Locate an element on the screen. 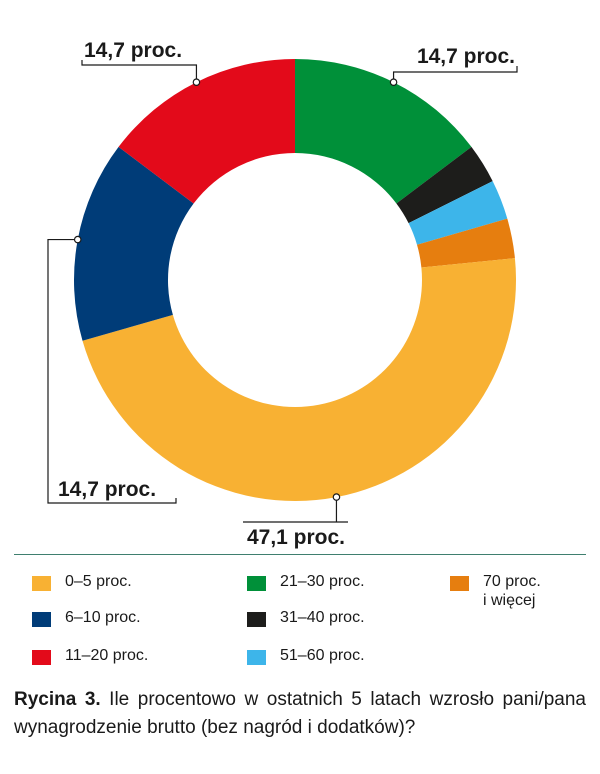  data-label-11-20: 14,7 proc. is located at coordinates (133, 50).